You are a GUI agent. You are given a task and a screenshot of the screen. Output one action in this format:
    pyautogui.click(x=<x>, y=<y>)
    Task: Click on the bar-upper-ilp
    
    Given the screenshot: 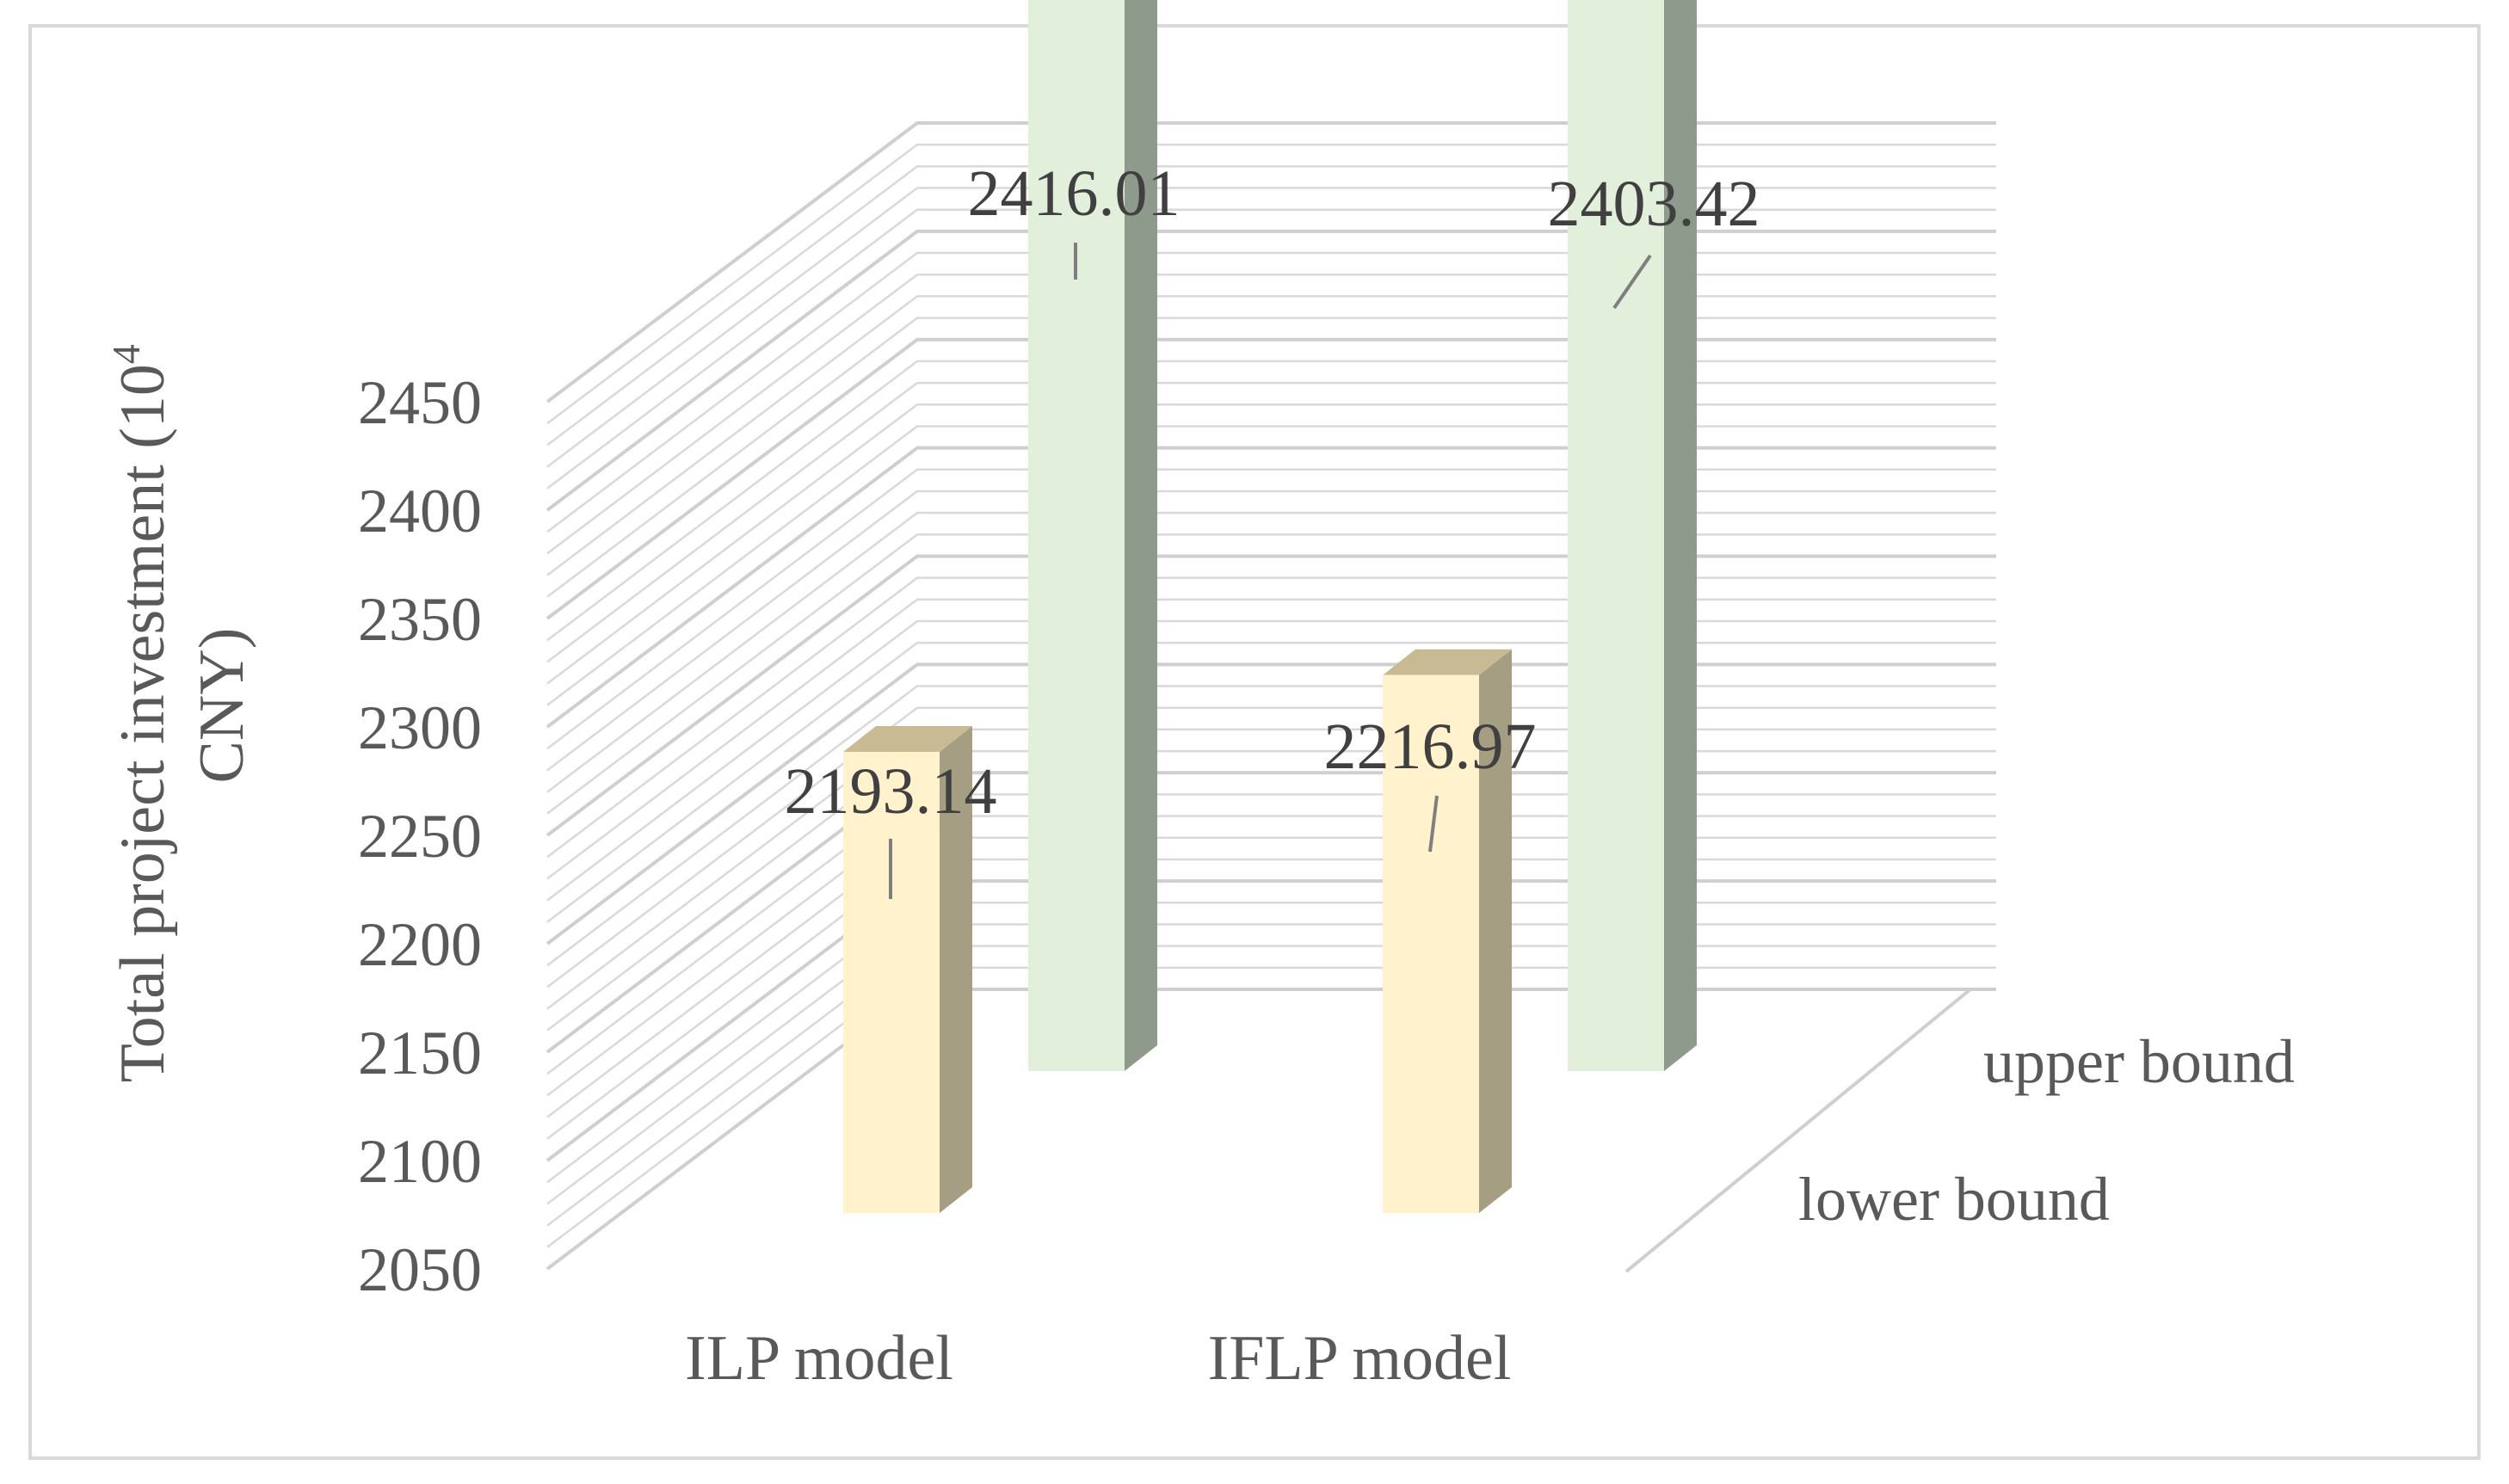 What is the action you would take?
    pyautogui.click(x=1092, y=535)
    